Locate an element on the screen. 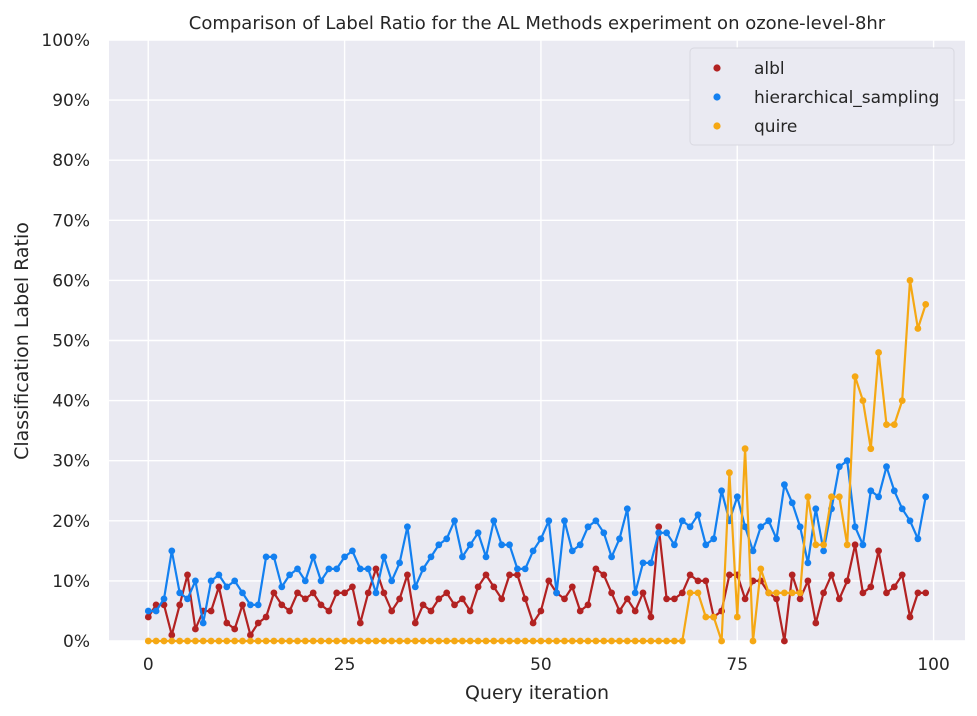 Image resolution: width=977 pixels, height=716 pixels. y-tick-label: 40% is located at coordinates (71, 402).